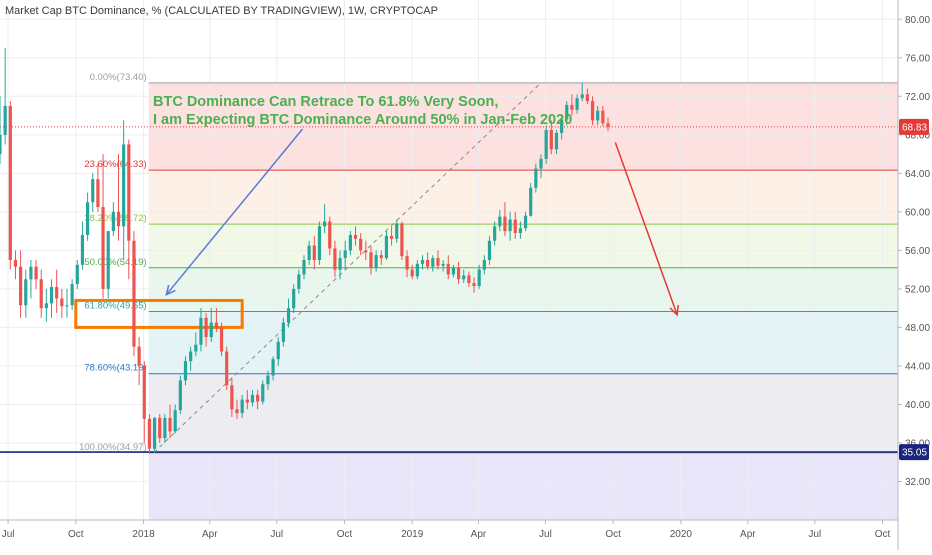 The height and width of the screenshot is (555, 932). I want to click on price-tick-label: 36.00, so click(917, 443).